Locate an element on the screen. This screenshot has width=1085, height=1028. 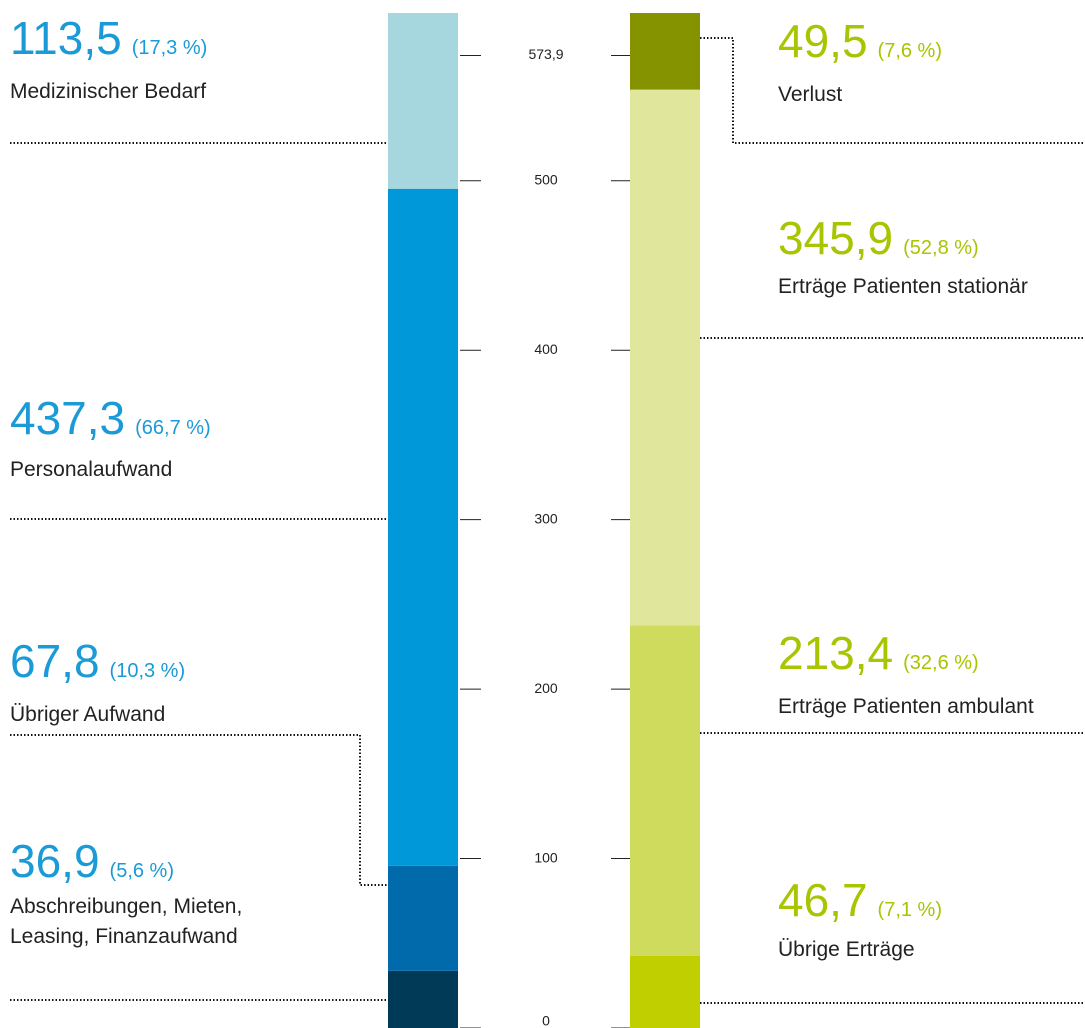
segment-name-text: Übrige Erträge is located at coordinates (846, 949).